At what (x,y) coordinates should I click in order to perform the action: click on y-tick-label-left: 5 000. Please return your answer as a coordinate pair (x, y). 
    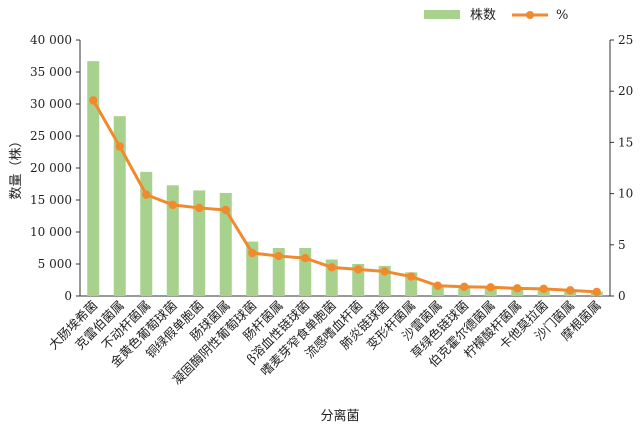
    Looking at the image, I should click on (55, 264).